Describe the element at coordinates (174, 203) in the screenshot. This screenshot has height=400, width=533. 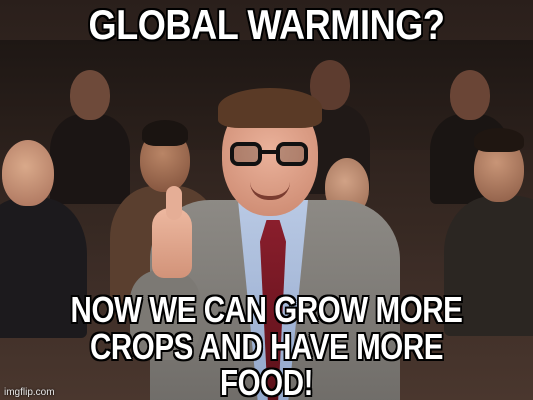
I see `thumb-tip` at that location.